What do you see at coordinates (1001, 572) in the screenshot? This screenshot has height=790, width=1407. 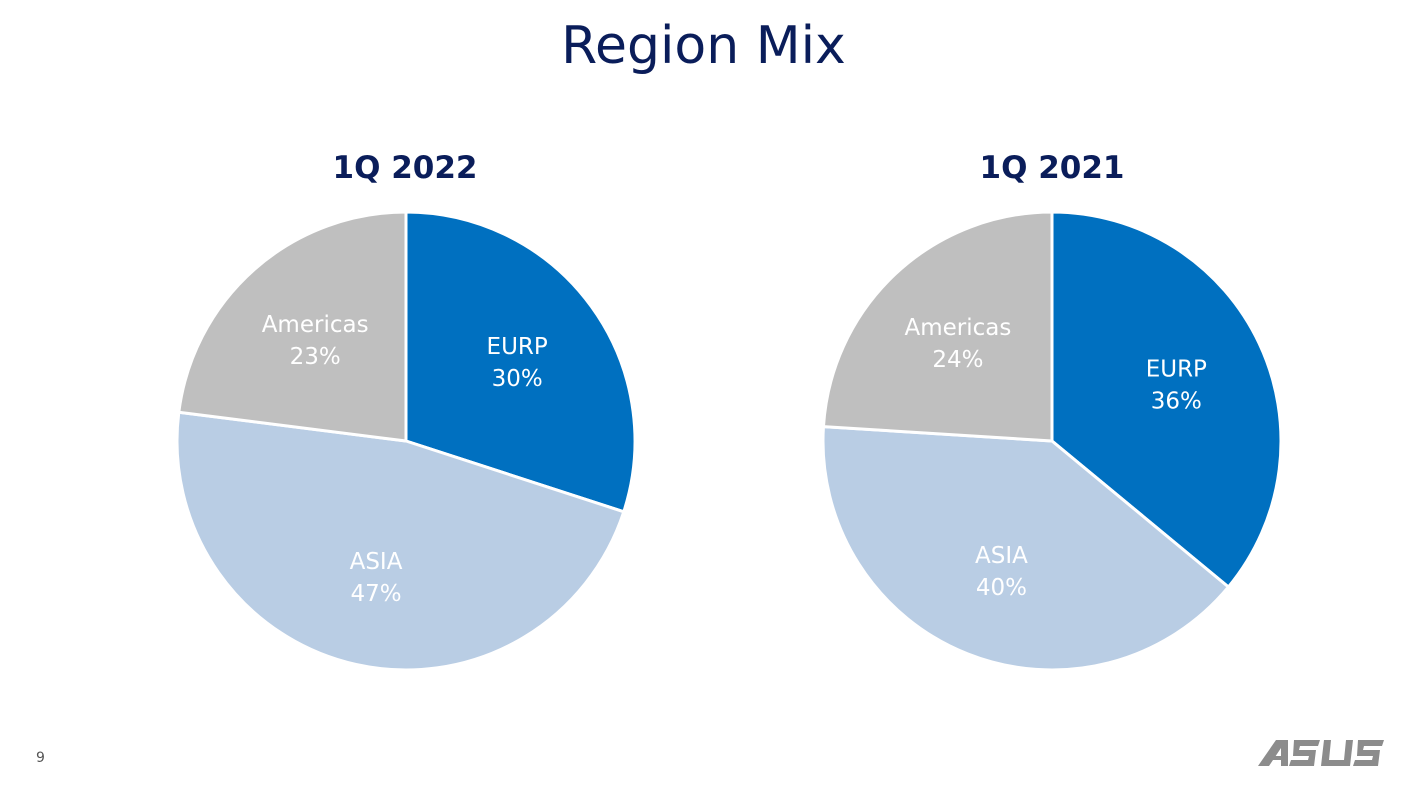 I see `slice-label-asia: ASIA 40%` at bounding box center [1001, 572].